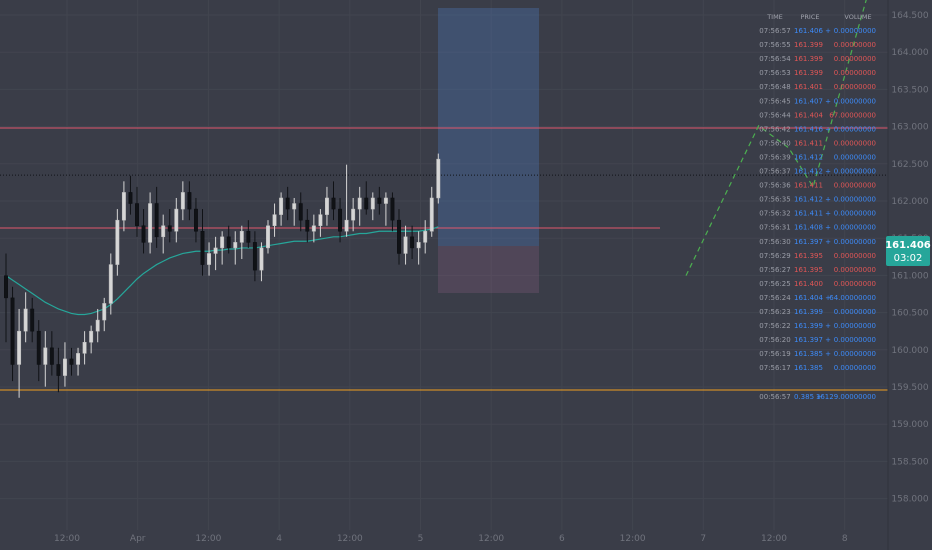  What do you see at coordinates (812, 129) in the screenshot?
I see `tas-price: 161.416 +` at bounding box center [812, 129].